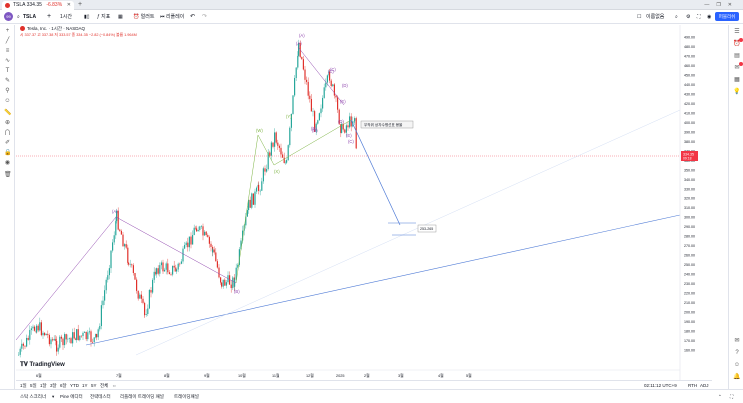 The image size is (743, 403). Describe the element at coordinates (71, 396) in the screenshot. I see `tab-pine-editor: Pine 에디터` at that location.